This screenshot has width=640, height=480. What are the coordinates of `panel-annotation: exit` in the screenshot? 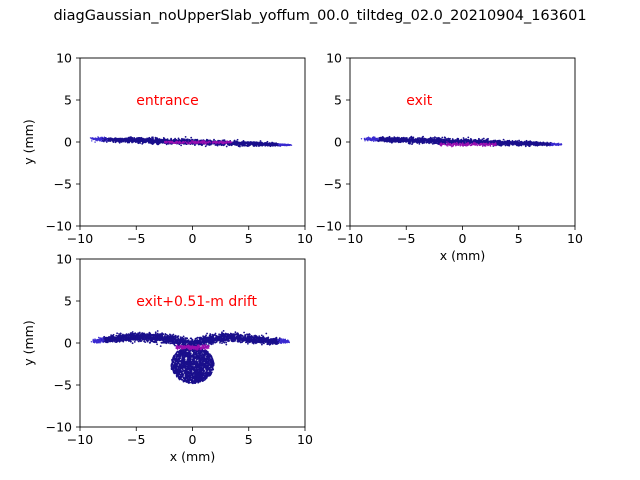 It's located at (419, 101).